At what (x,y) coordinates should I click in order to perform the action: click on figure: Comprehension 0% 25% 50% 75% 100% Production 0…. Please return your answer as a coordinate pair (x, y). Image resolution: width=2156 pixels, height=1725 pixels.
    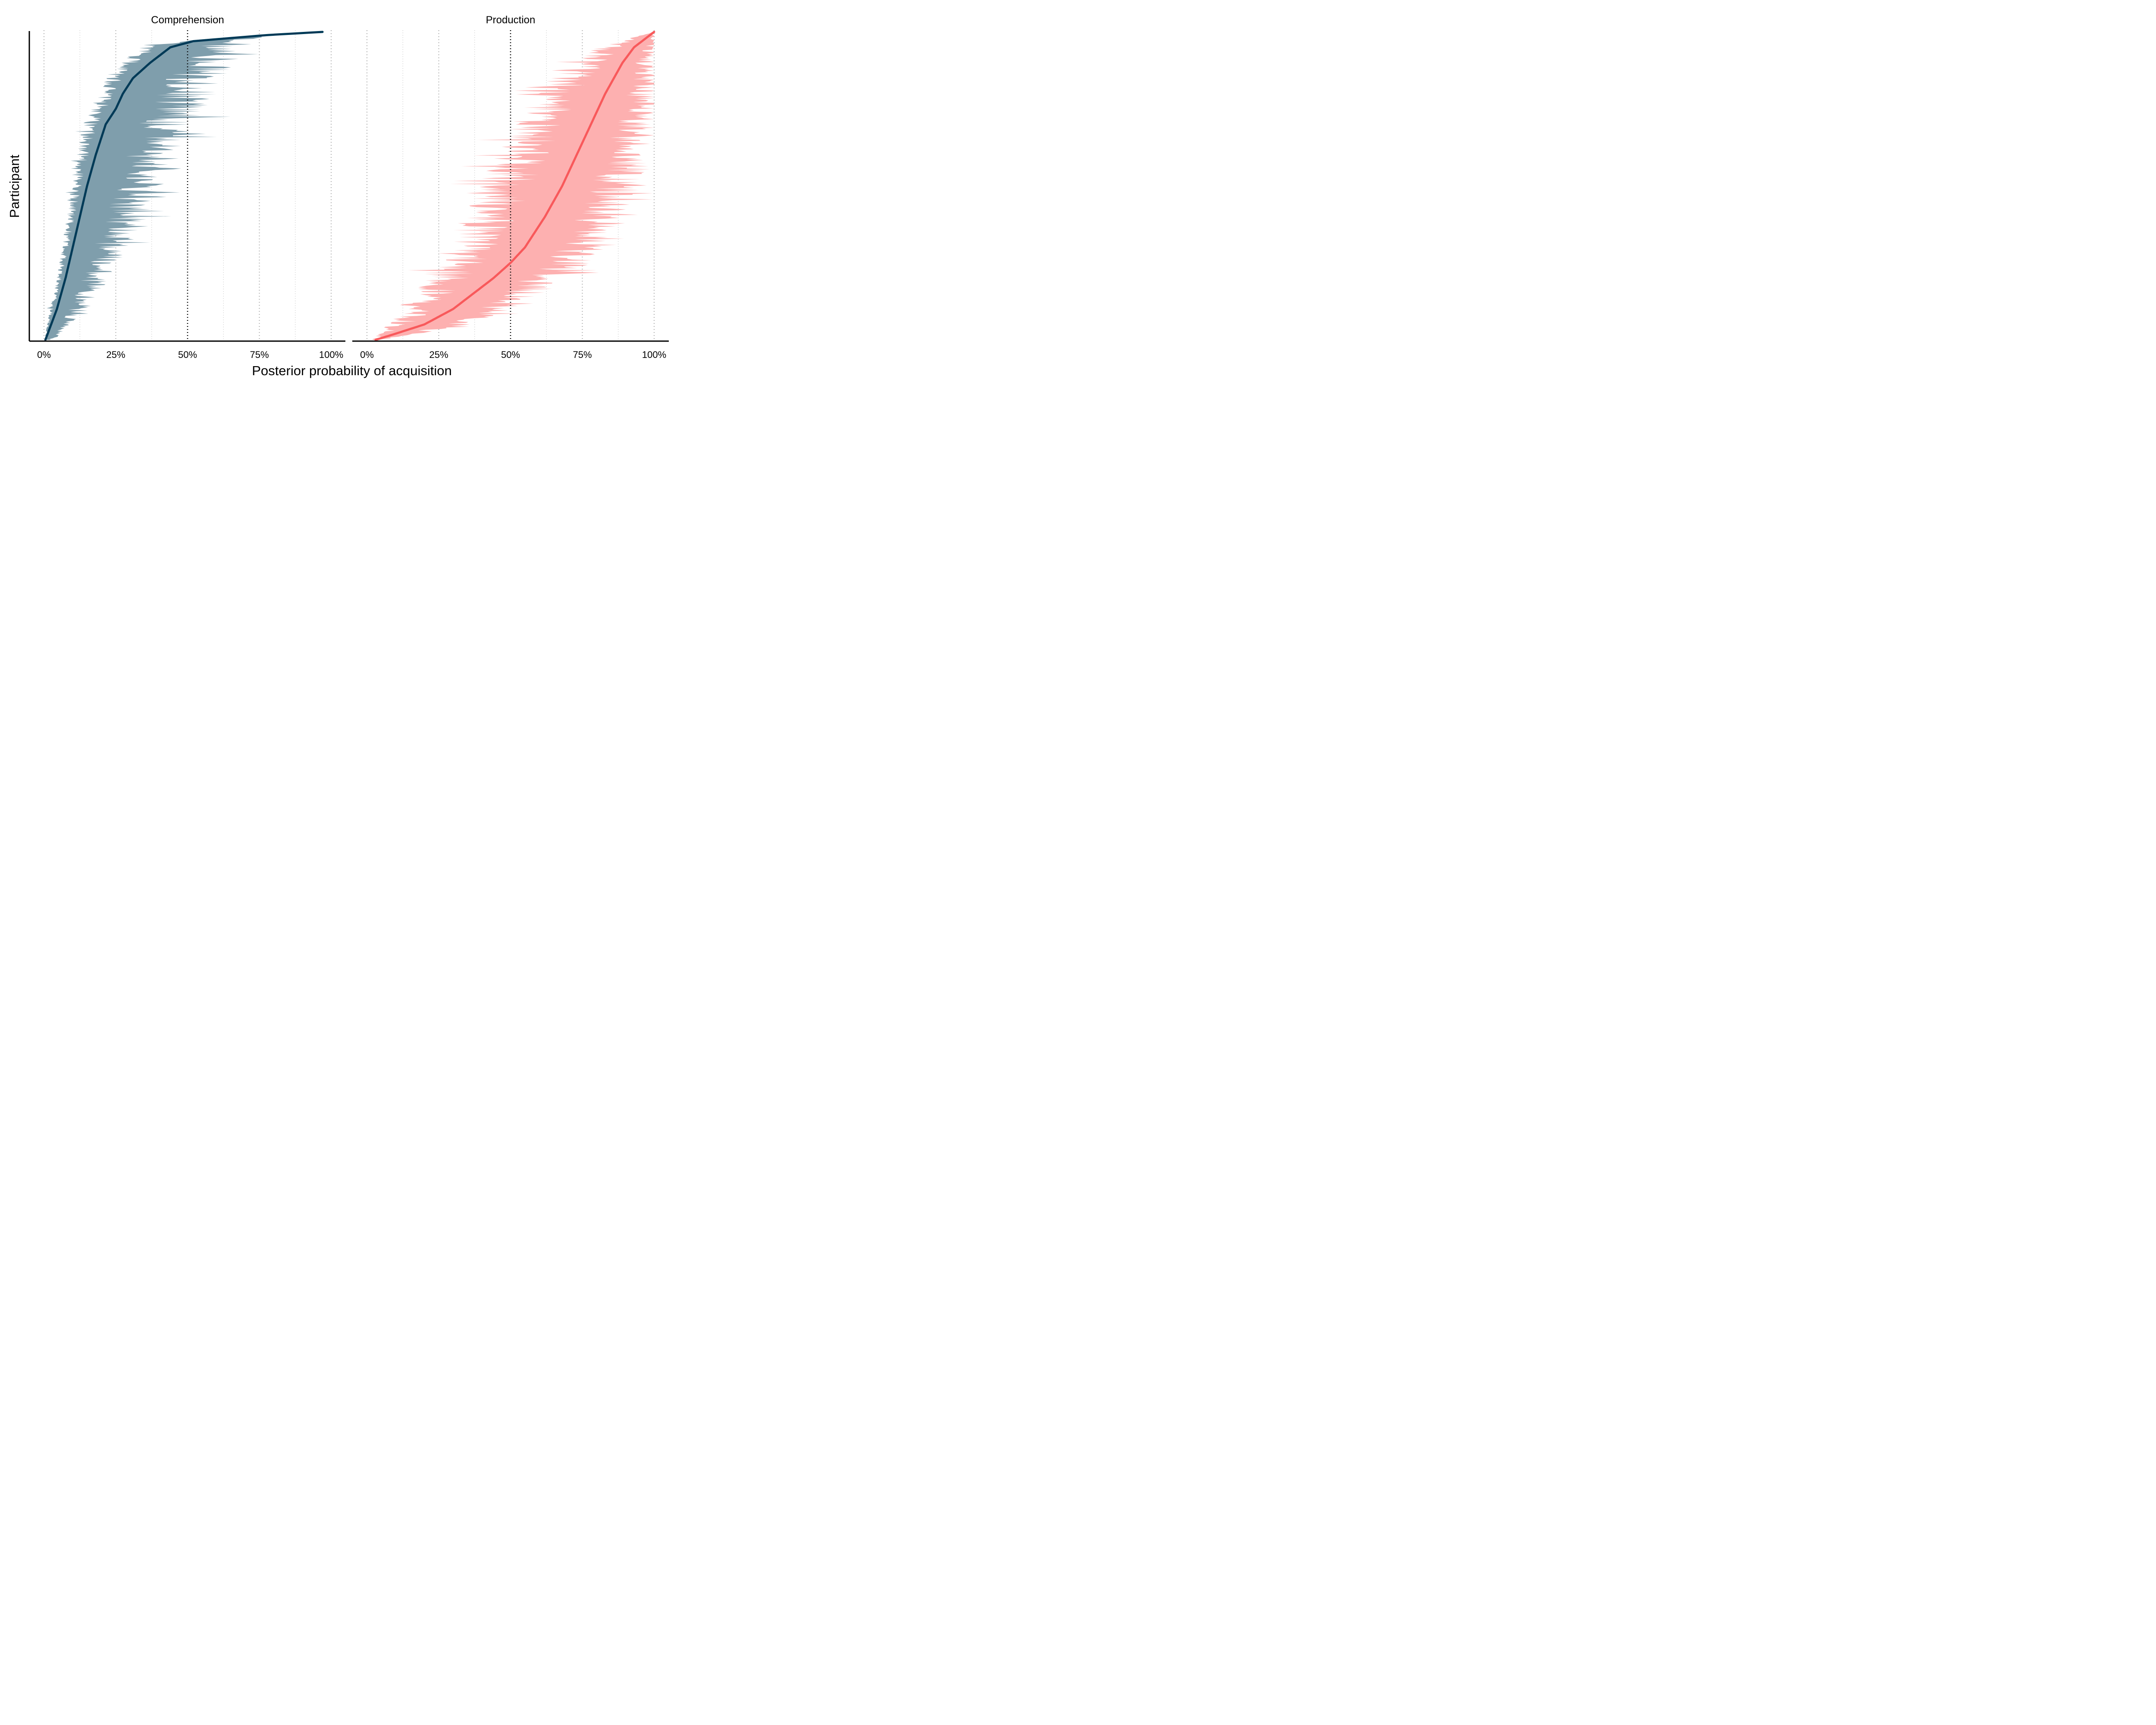
    Looking at the image, I should click on (338, 193).